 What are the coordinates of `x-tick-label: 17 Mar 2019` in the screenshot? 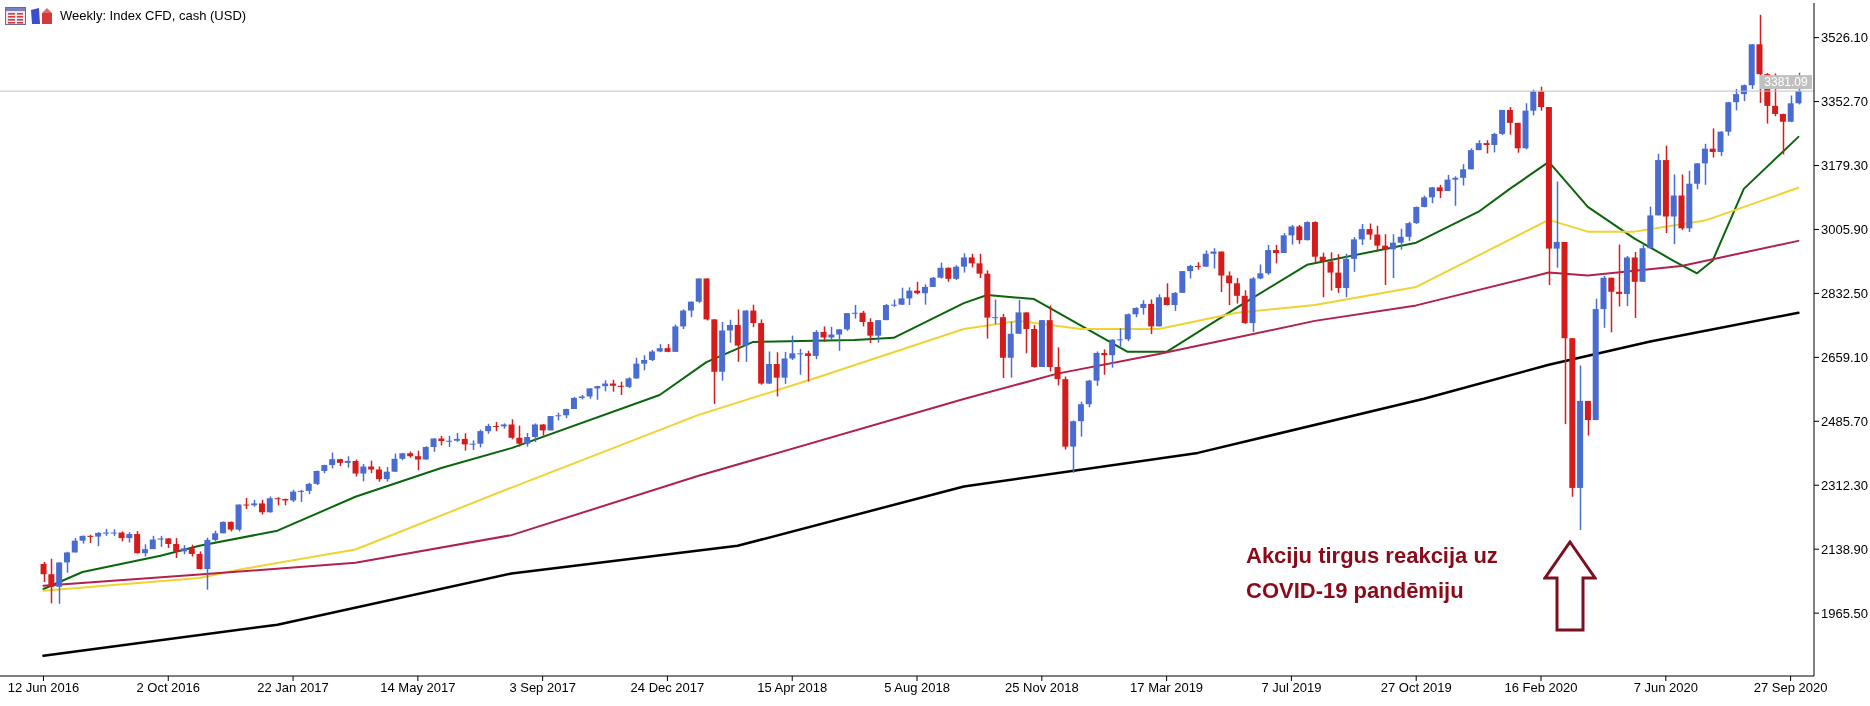 It's located at (1167, 688).